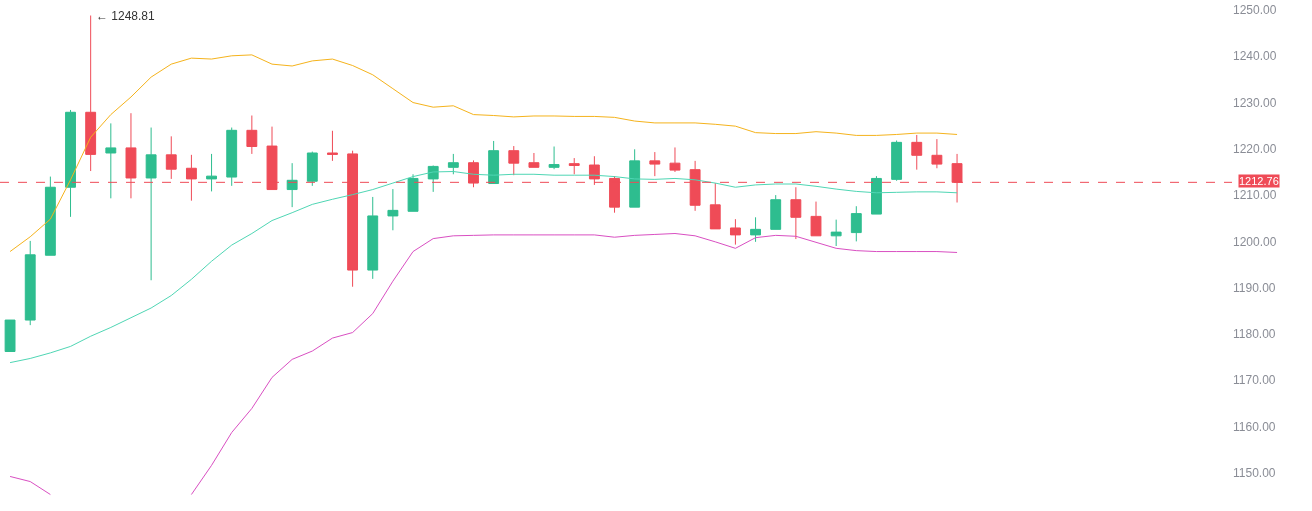 Image resolution: width=1312 pixels, height=511 pixels. Describe the element at coordinates (1255, 10) in the screenshot. I see `y-tick-label: 1250.00` at that location.